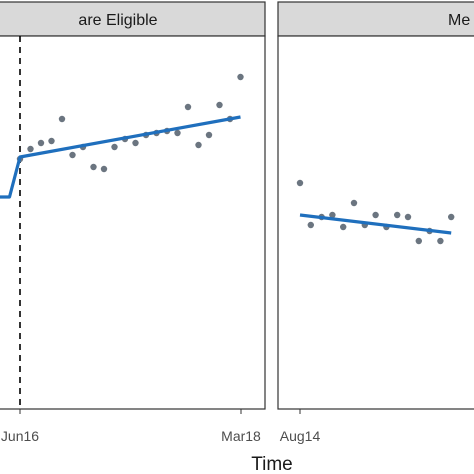 The image size is (474, 474). What do you see at coordinates (117, 20) in the screenshot?
I see `facet-left-label: are Eligible` at bounding box center [117, 20].